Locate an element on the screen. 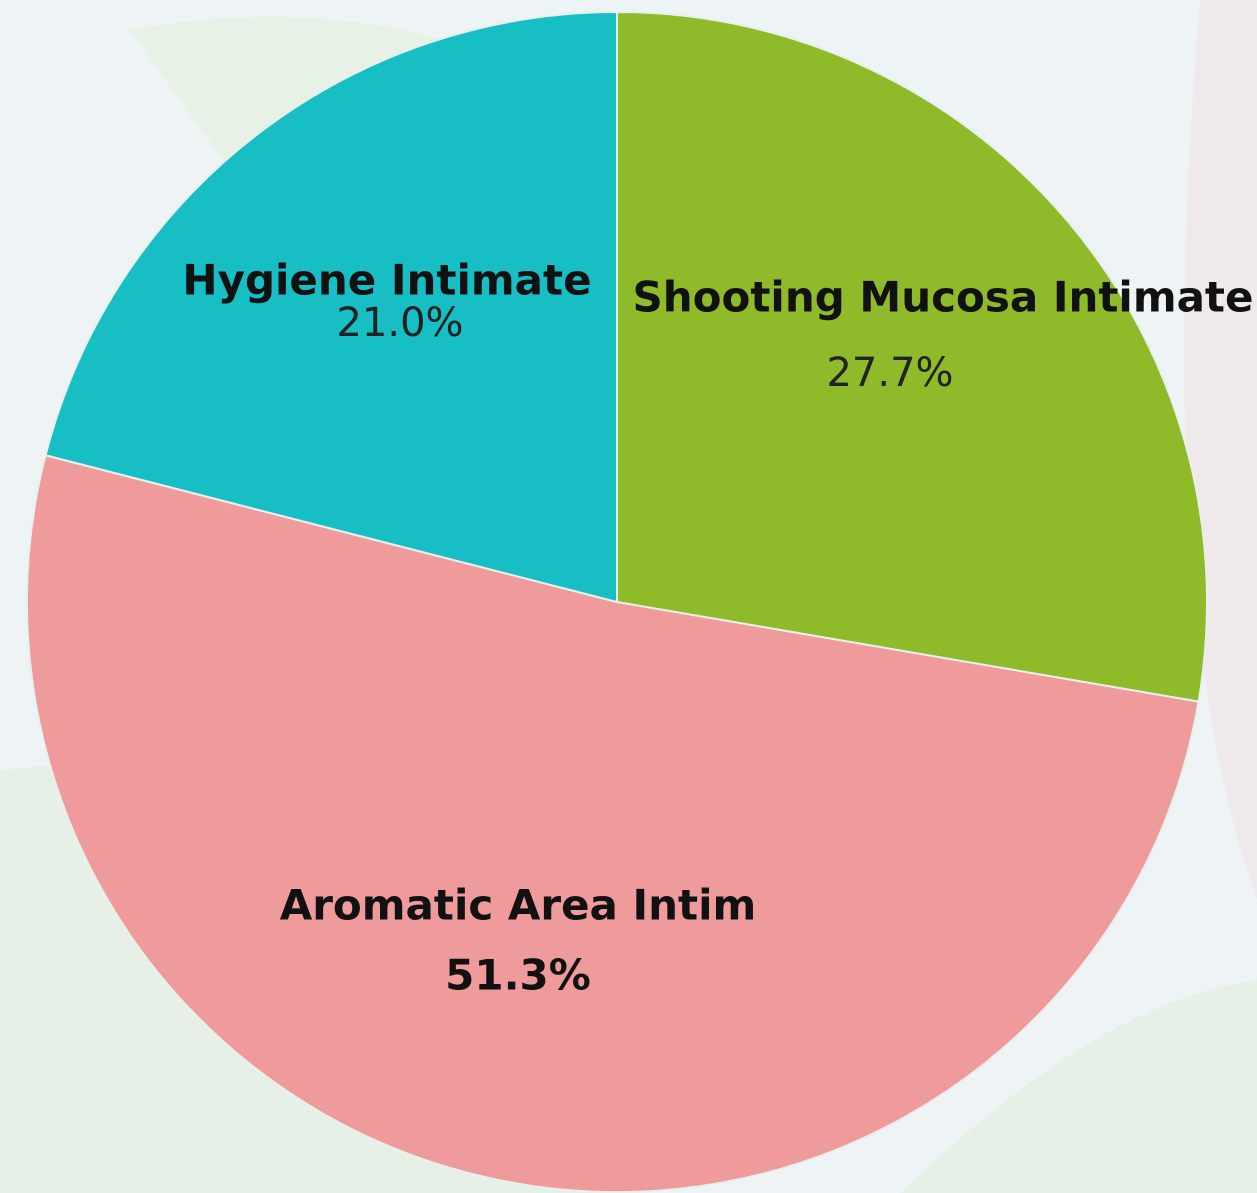  slice-value-label: 21.0% is located at coordinates (399, 323).